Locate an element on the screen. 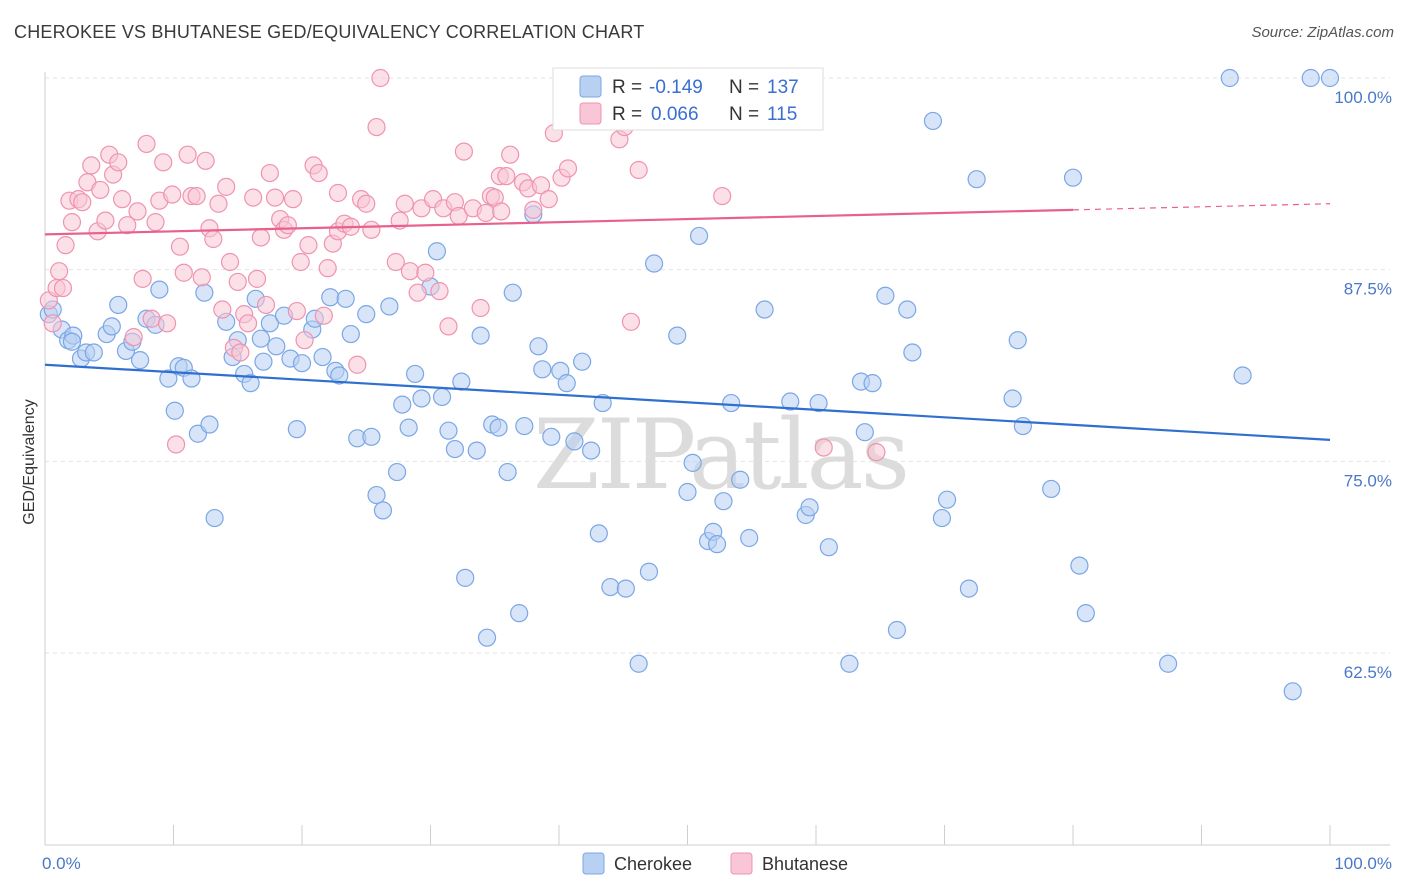  legend-swatch-bhutanese is located at coordinates (590, 113).